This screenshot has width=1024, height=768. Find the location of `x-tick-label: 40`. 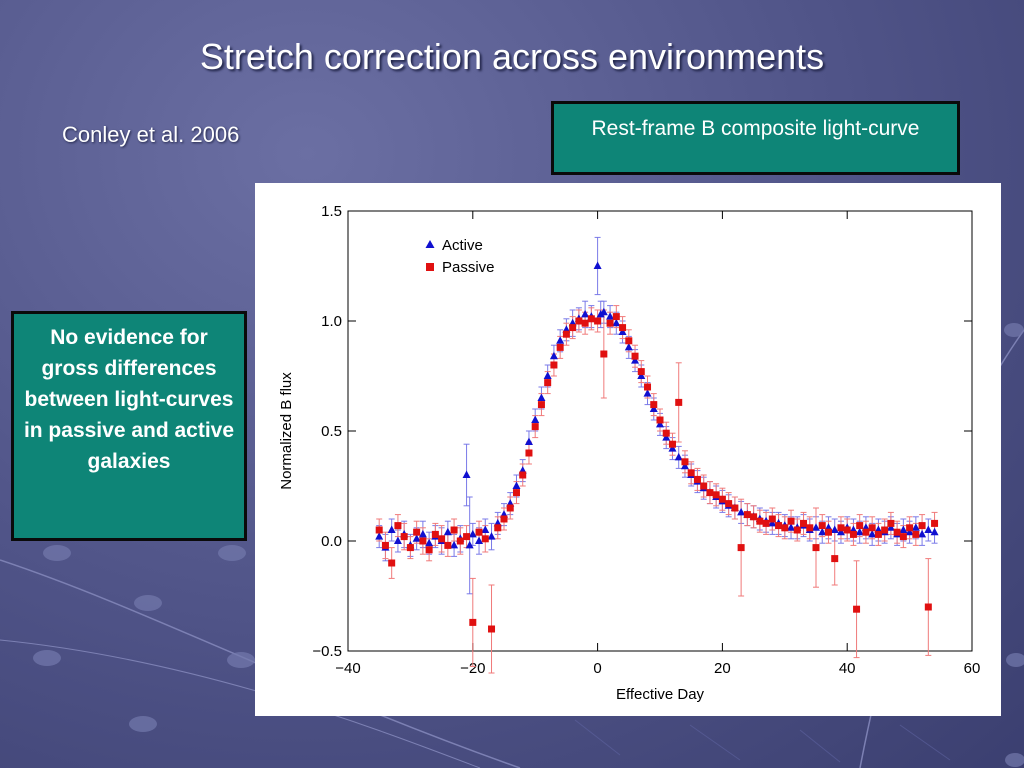

x-tick-label: 40 is located at coordinates (847, 668).